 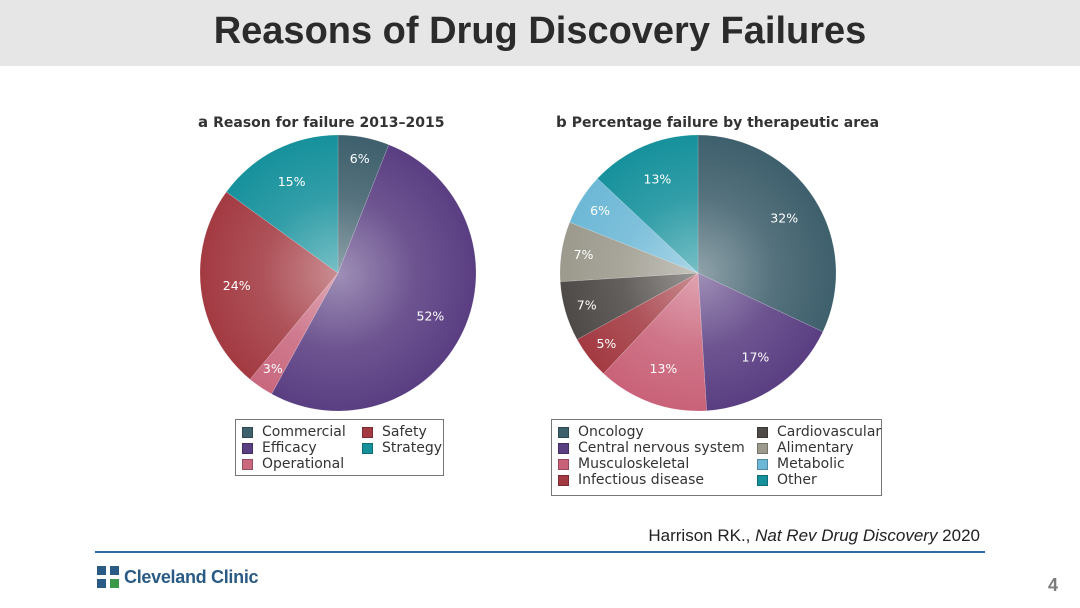 I want to click on legend-b-item-alimentary: Alimentary, so click(x=805, y=448).